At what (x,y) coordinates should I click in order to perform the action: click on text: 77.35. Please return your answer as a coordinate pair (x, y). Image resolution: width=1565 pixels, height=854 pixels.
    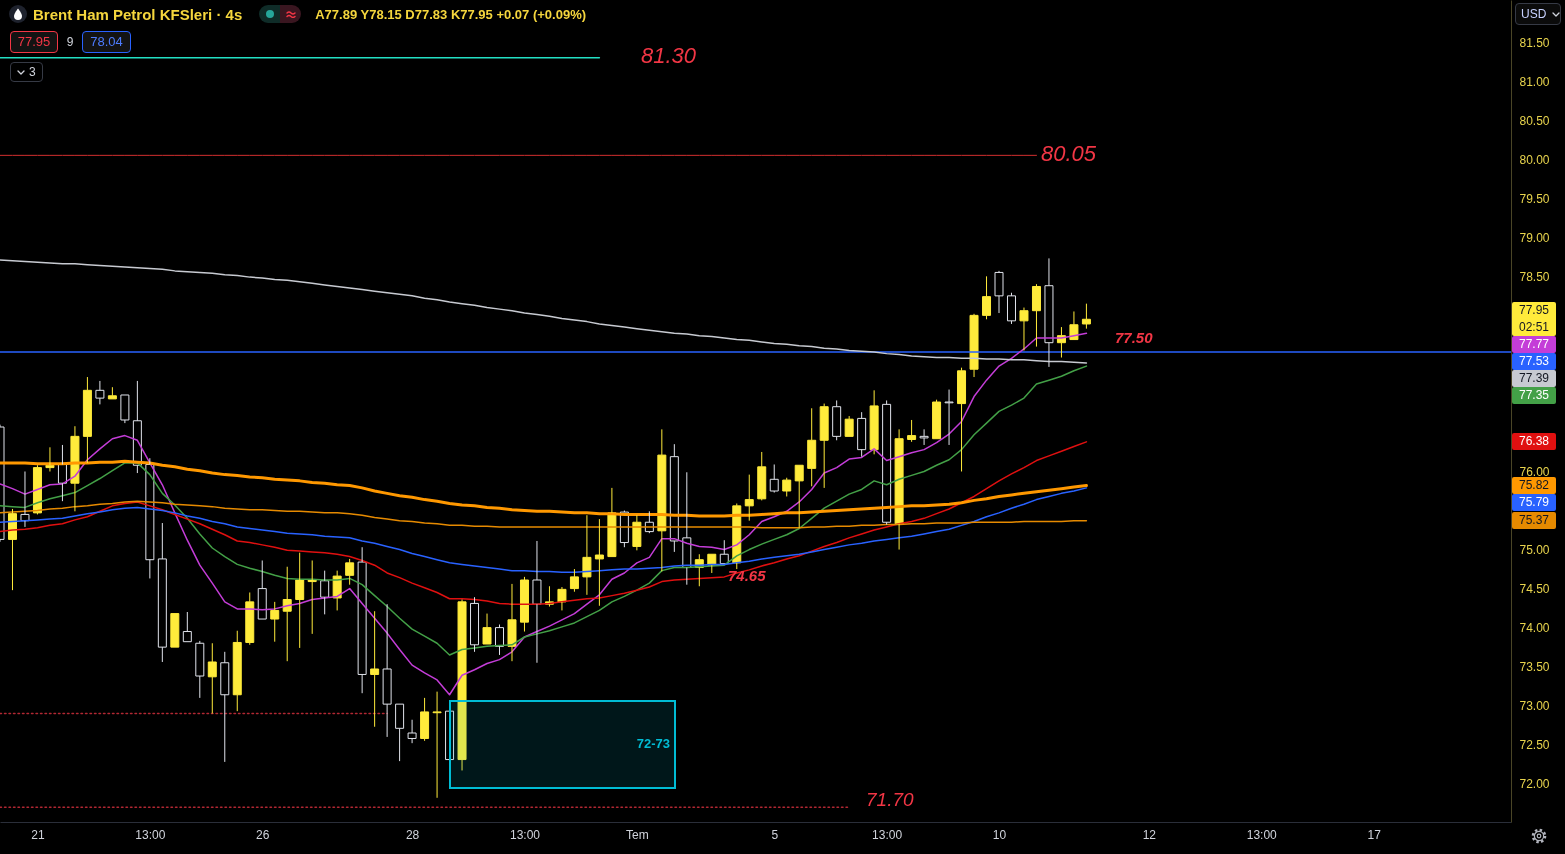
    Looking at the image, I should click on (1534, 396).